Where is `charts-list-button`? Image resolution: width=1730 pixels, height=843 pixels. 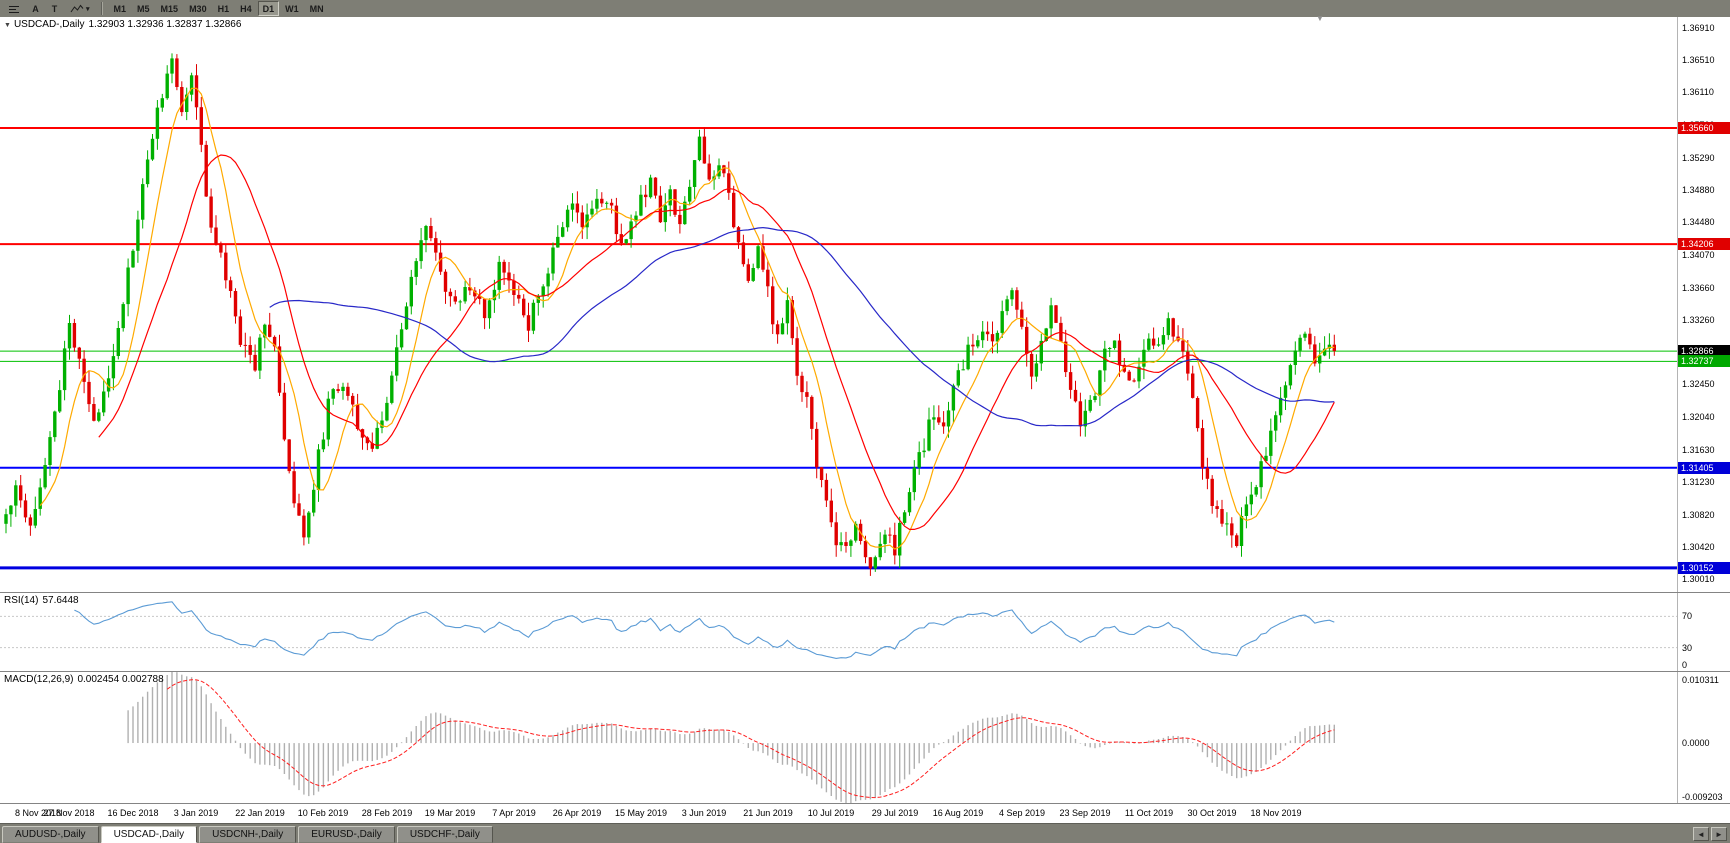 charts-list-button is located at coordinates (14, 8).